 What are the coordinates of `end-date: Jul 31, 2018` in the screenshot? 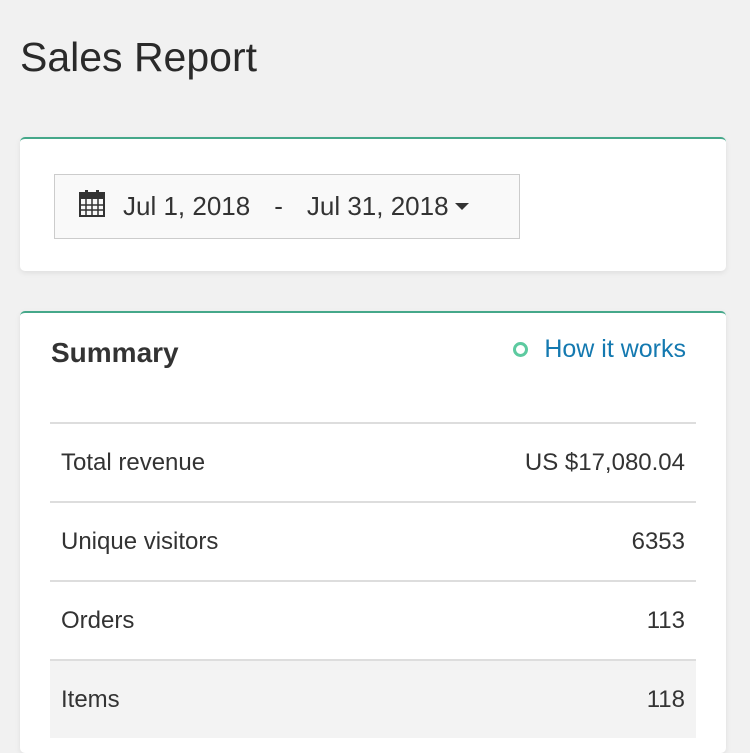 It's located at (377, 206).